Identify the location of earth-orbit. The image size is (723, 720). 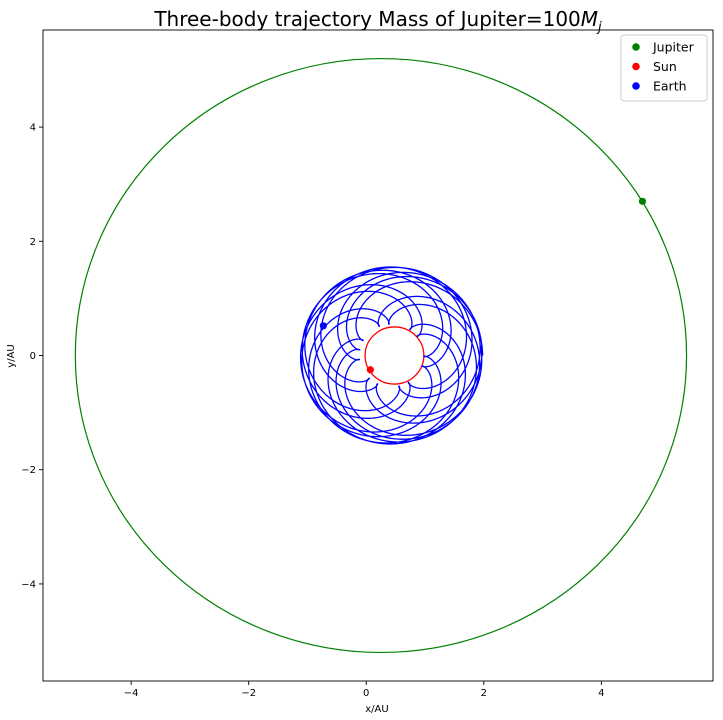
(391, 355).